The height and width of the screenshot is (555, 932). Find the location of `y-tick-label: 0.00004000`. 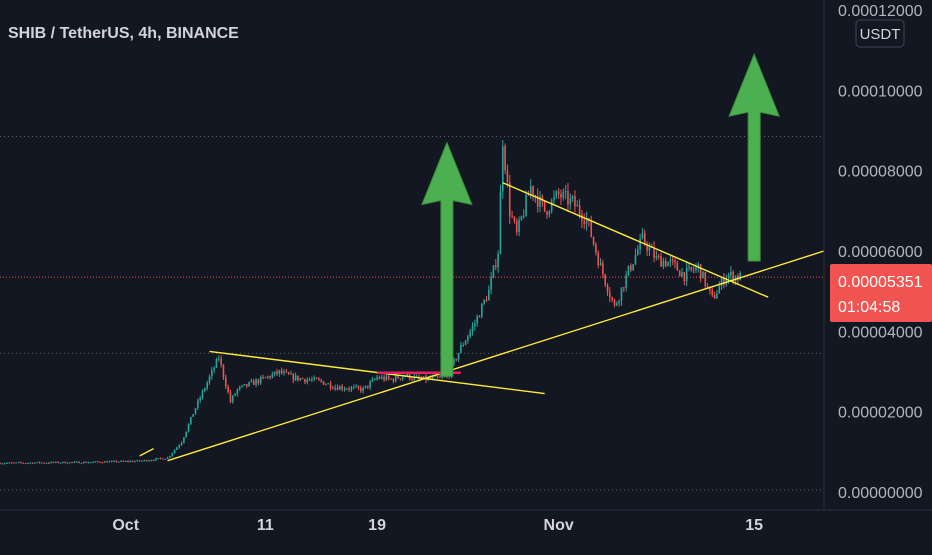

y-tick-label: 0.00004000 is located at coordinates (880, 332).